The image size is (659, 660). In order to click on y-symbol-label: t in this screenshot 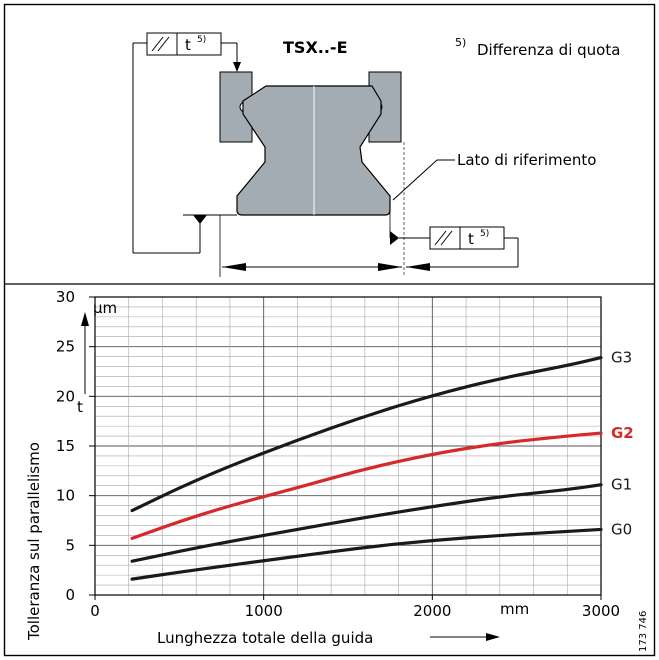, I will do `click(80, 407)`.